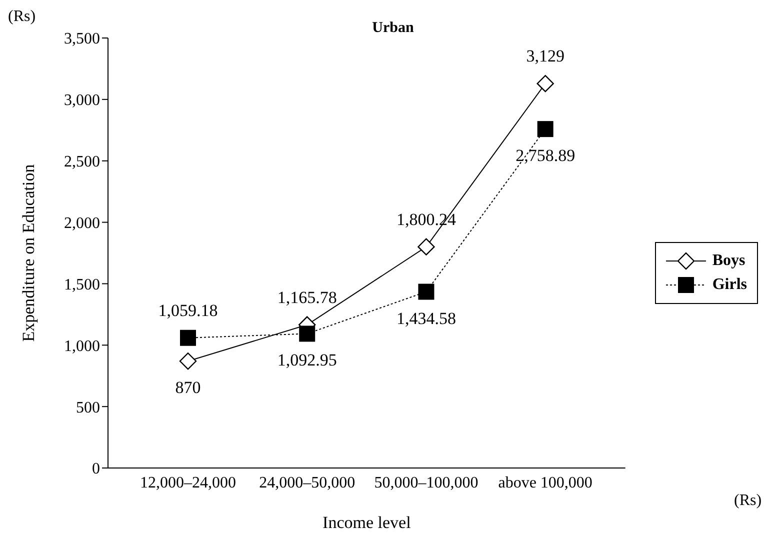  Describe the element at coordinates (82, 285) in the screenshot. I see `y-tick-label: 1,500` at that location.